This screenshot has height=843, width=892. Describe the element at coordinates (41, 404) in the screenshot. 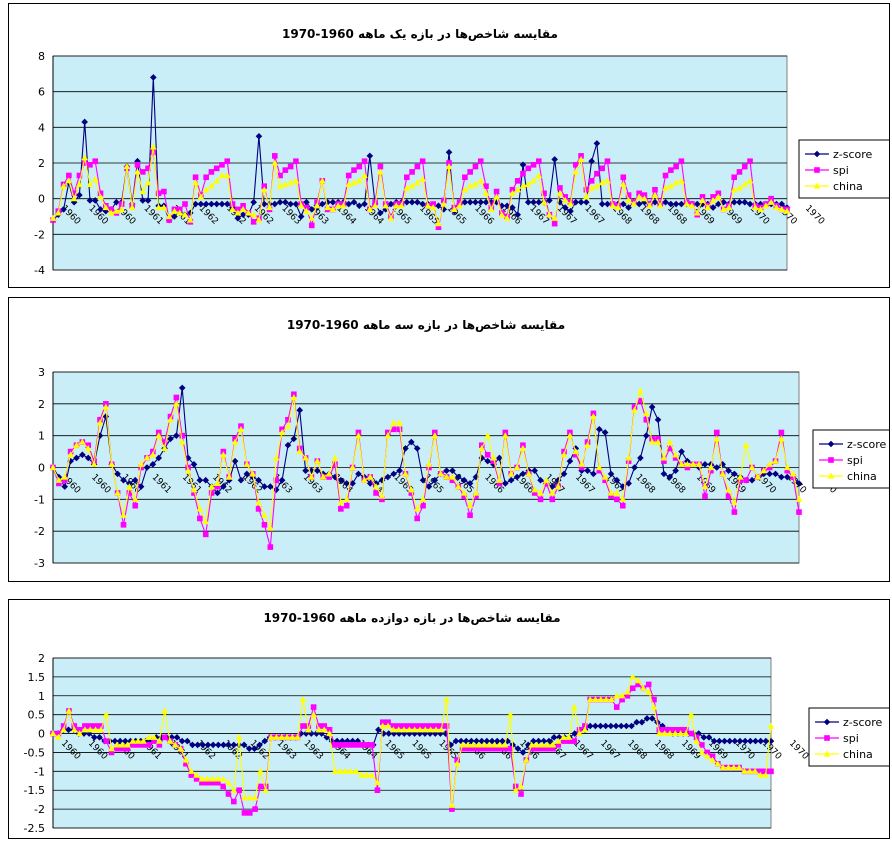

I see `y-tick-label: 2` at that location.